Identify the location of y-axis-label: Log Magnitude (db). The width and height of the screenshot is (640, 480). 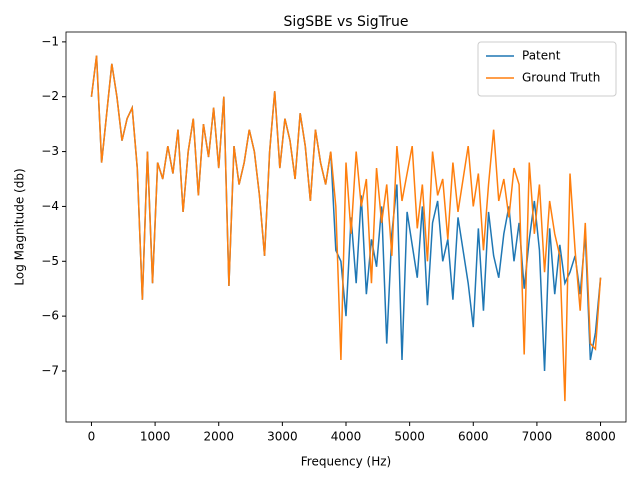
(20, 226).